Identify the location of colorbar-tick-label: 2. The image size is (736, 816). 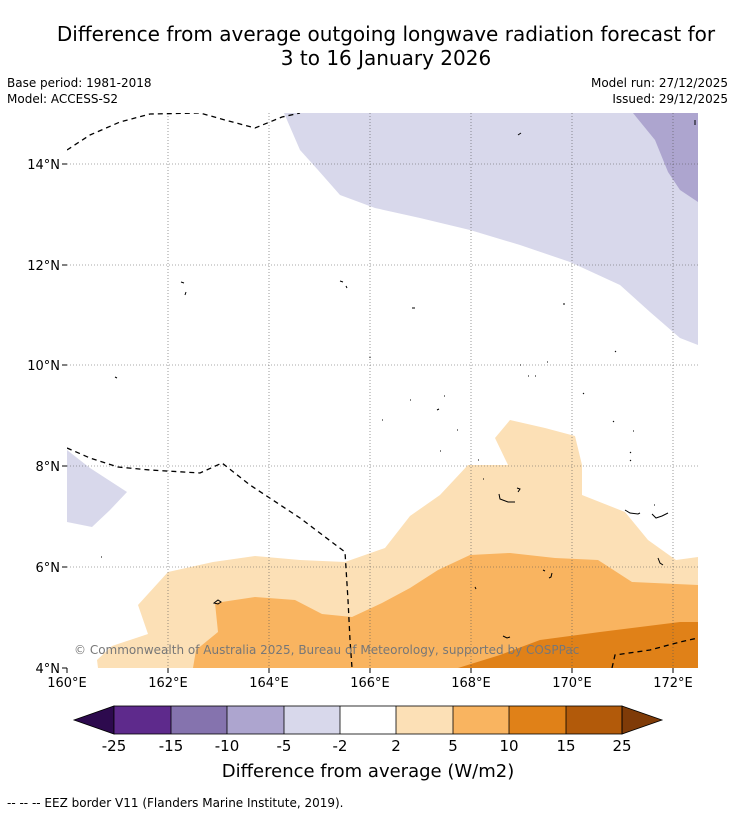
(396, 746).